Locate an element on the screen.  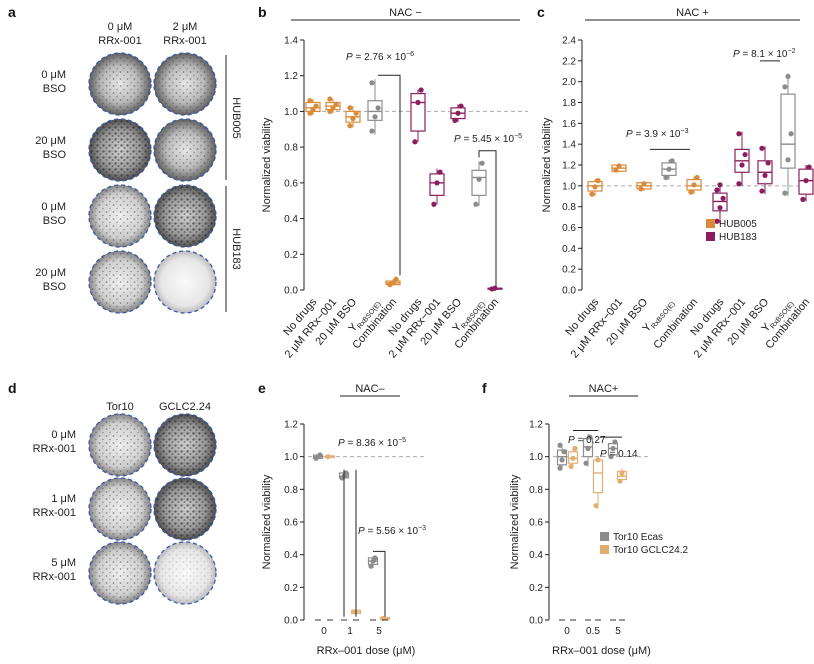
y-tick-label-f: 0.0 is located at coordinates (536, 621).